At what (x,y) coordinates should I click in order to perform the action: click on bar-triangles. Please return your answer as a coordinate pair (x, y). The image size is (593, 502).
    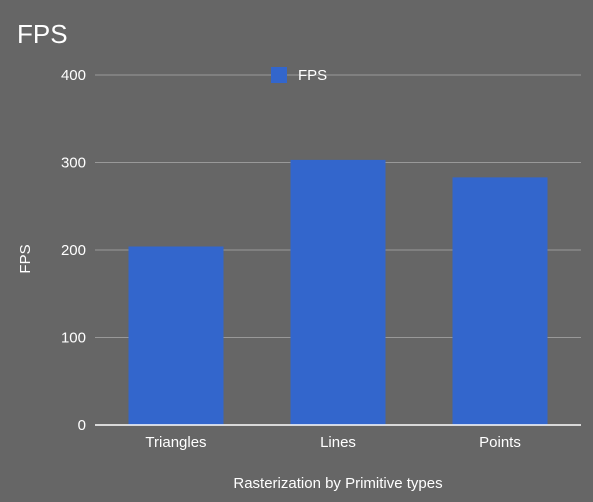
    Looking at the image, I should click on (176, 336).